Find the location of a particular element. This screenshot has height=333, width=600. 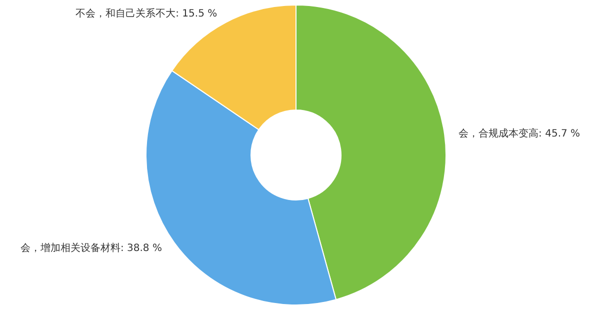

slice-label: 会，合规成本变高: 45.7 % is located at coordinates (519, 133).